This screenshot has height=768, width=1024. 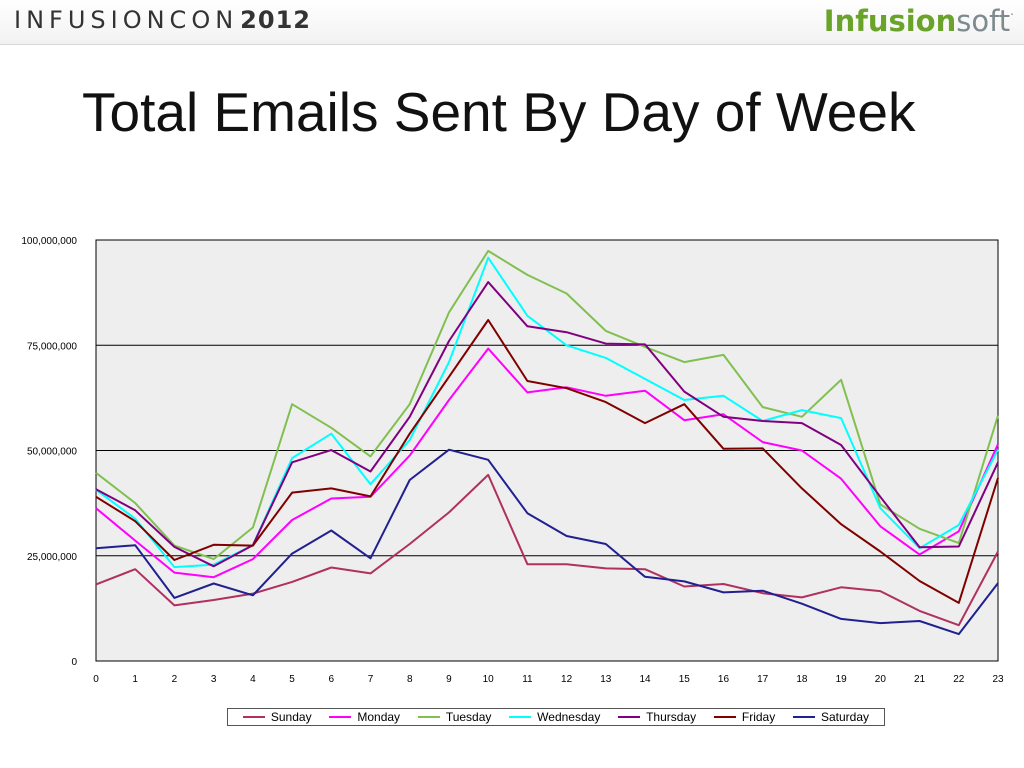 I want to click on x-tick-label: 20, so click(x=881, y=679).